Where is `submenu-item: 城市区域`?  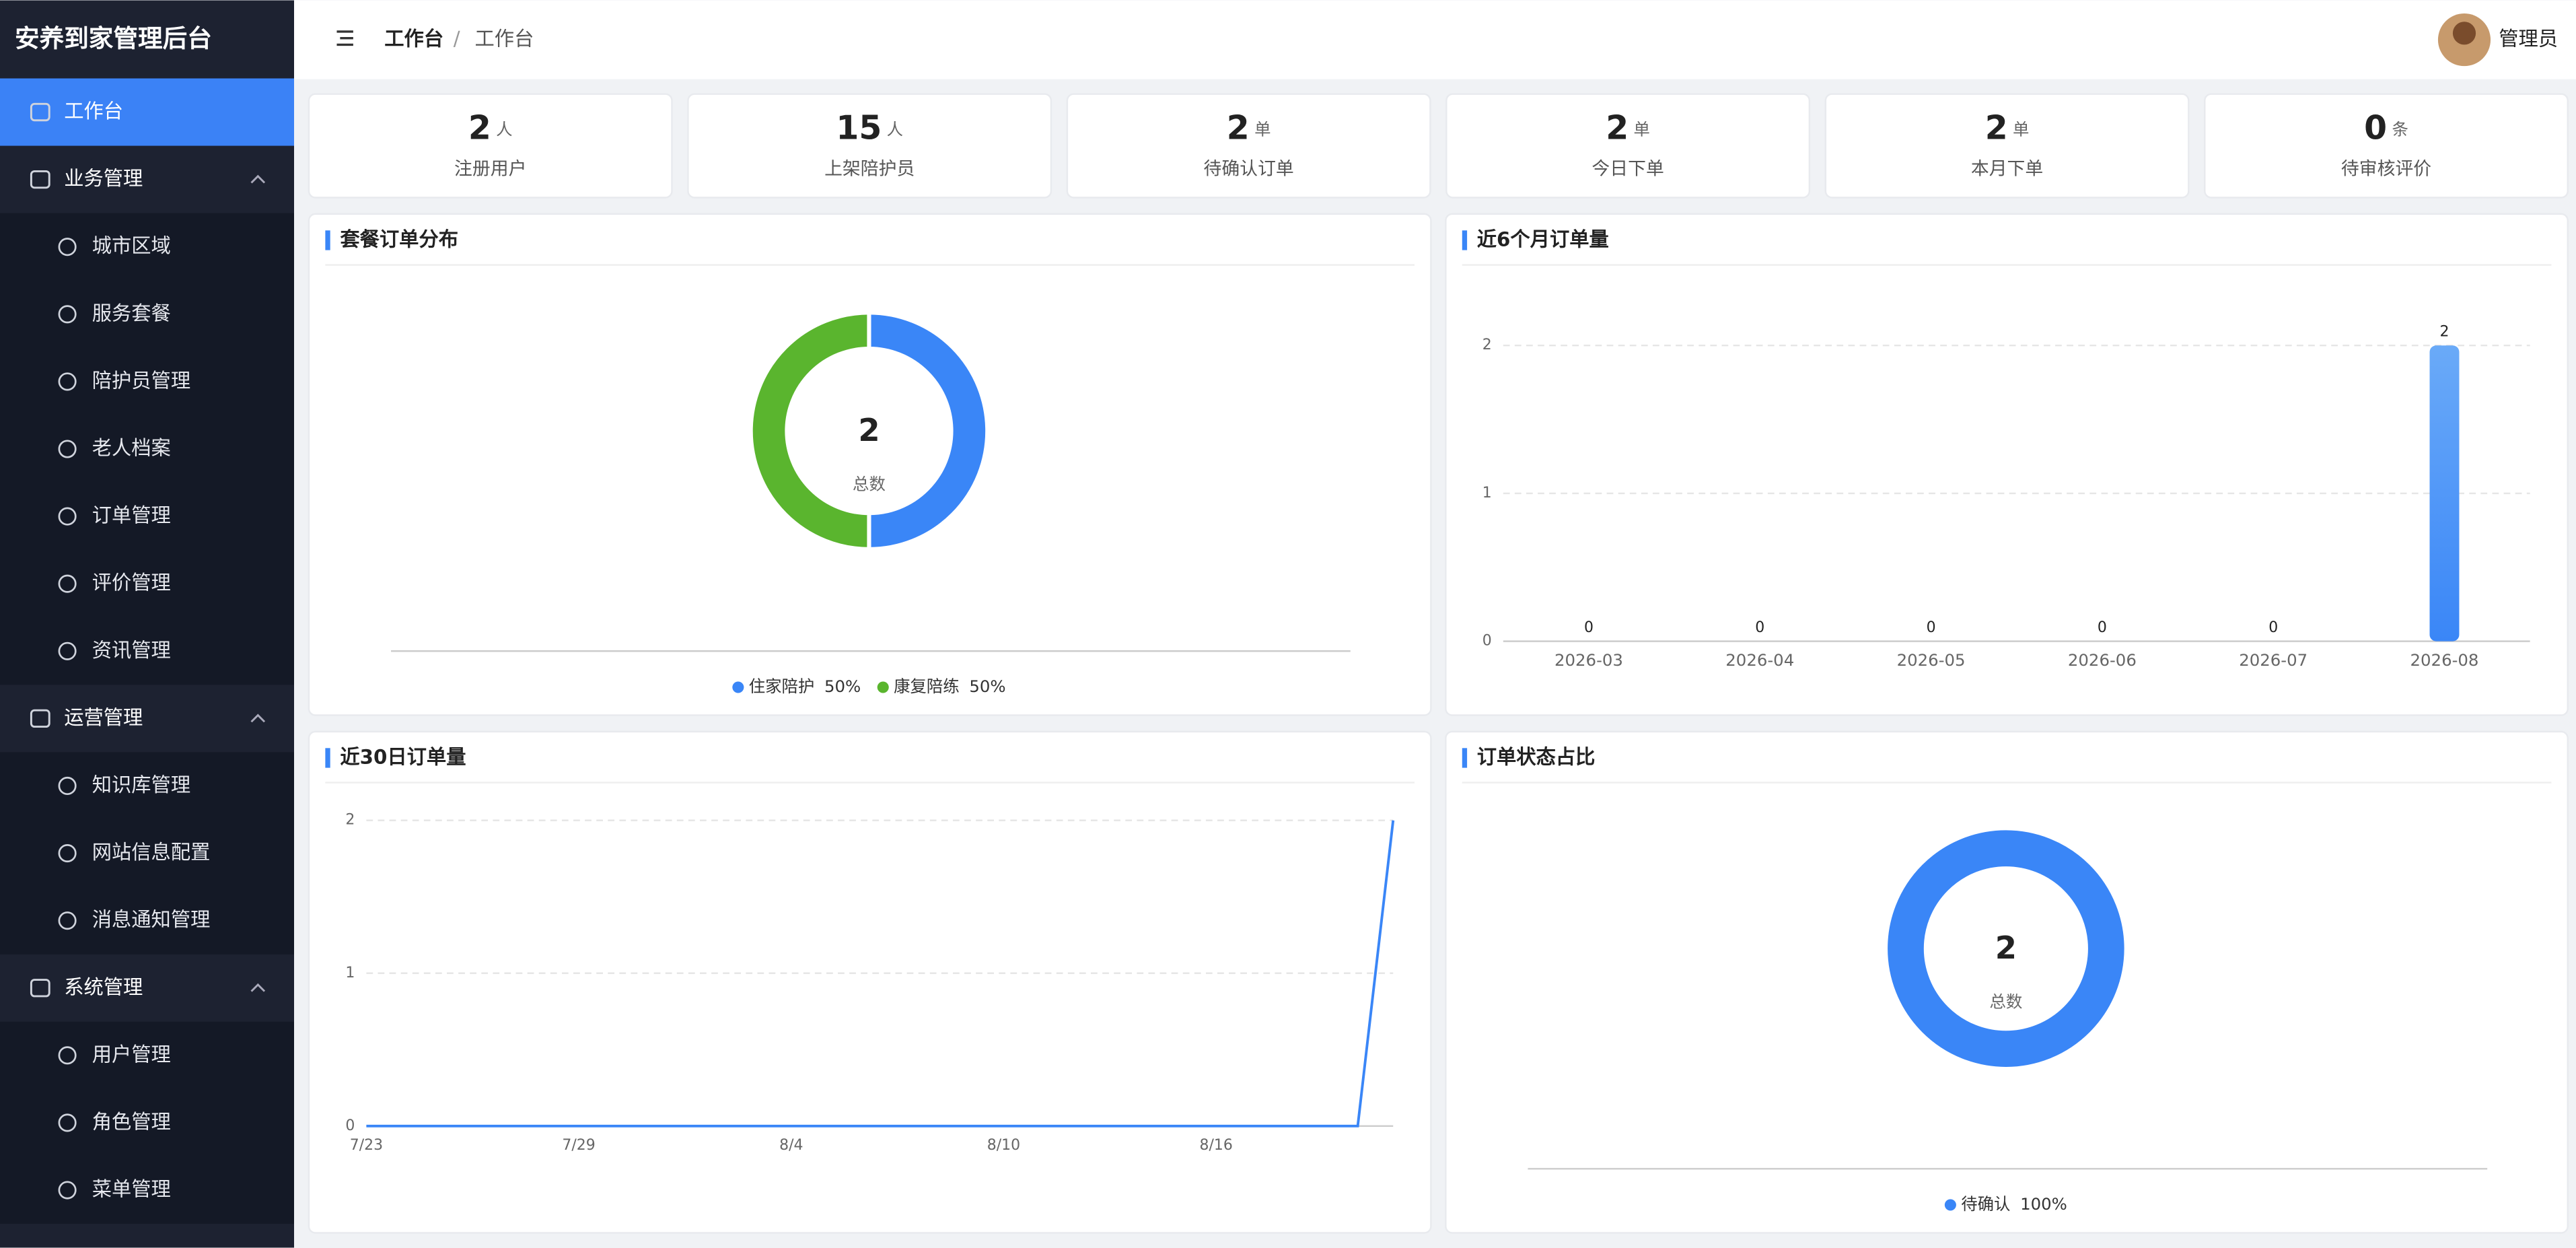 submenu-item: 城市区域 is located at coordinates (131, 246).